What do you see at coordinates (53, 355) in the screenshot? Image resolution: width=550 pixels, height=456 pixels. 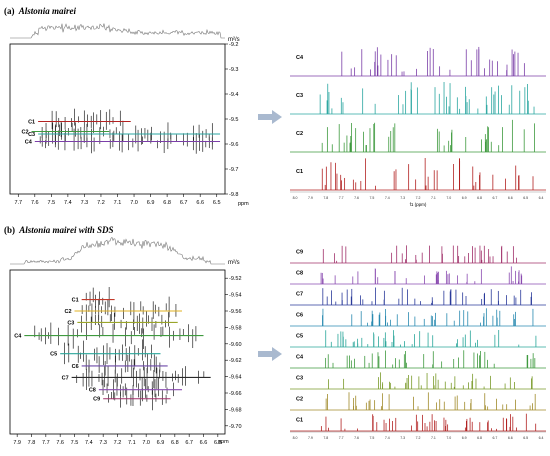 I see `component-label: C5` at bounding box center [53, 355].